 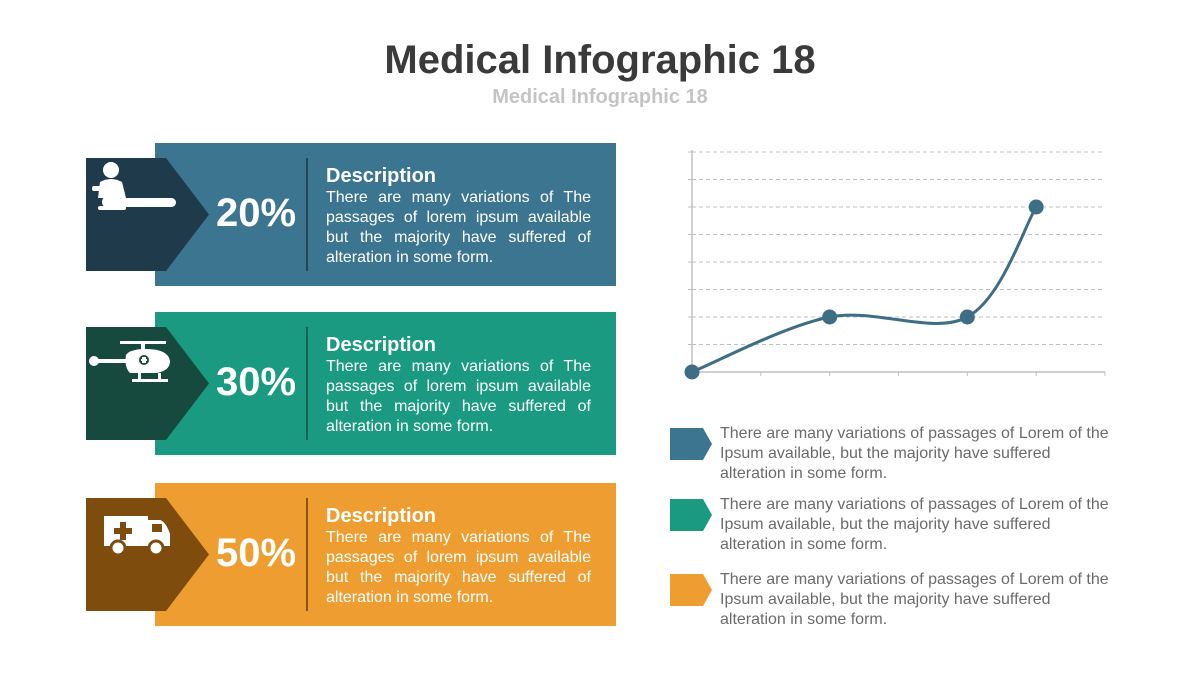 I want to click on percent-value: 20%, so click(x=256, y=213).